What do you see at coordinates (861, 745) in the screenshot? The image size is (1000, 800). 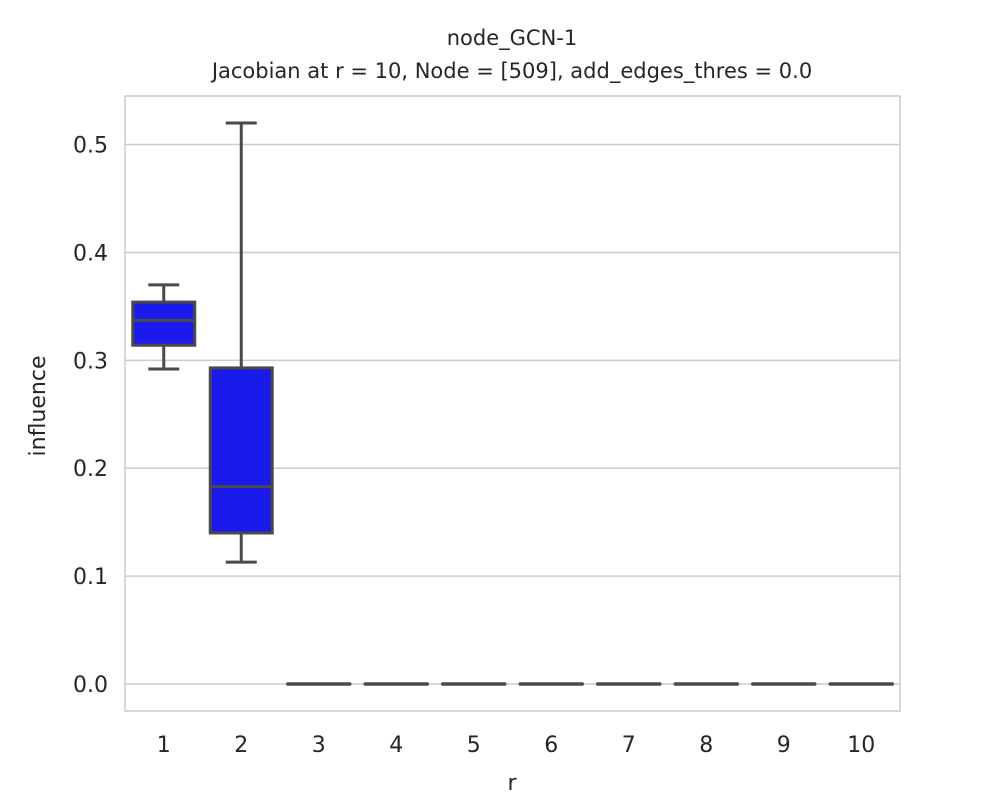 I see `x-tick-label: 10` at bounding box center [861, 745].